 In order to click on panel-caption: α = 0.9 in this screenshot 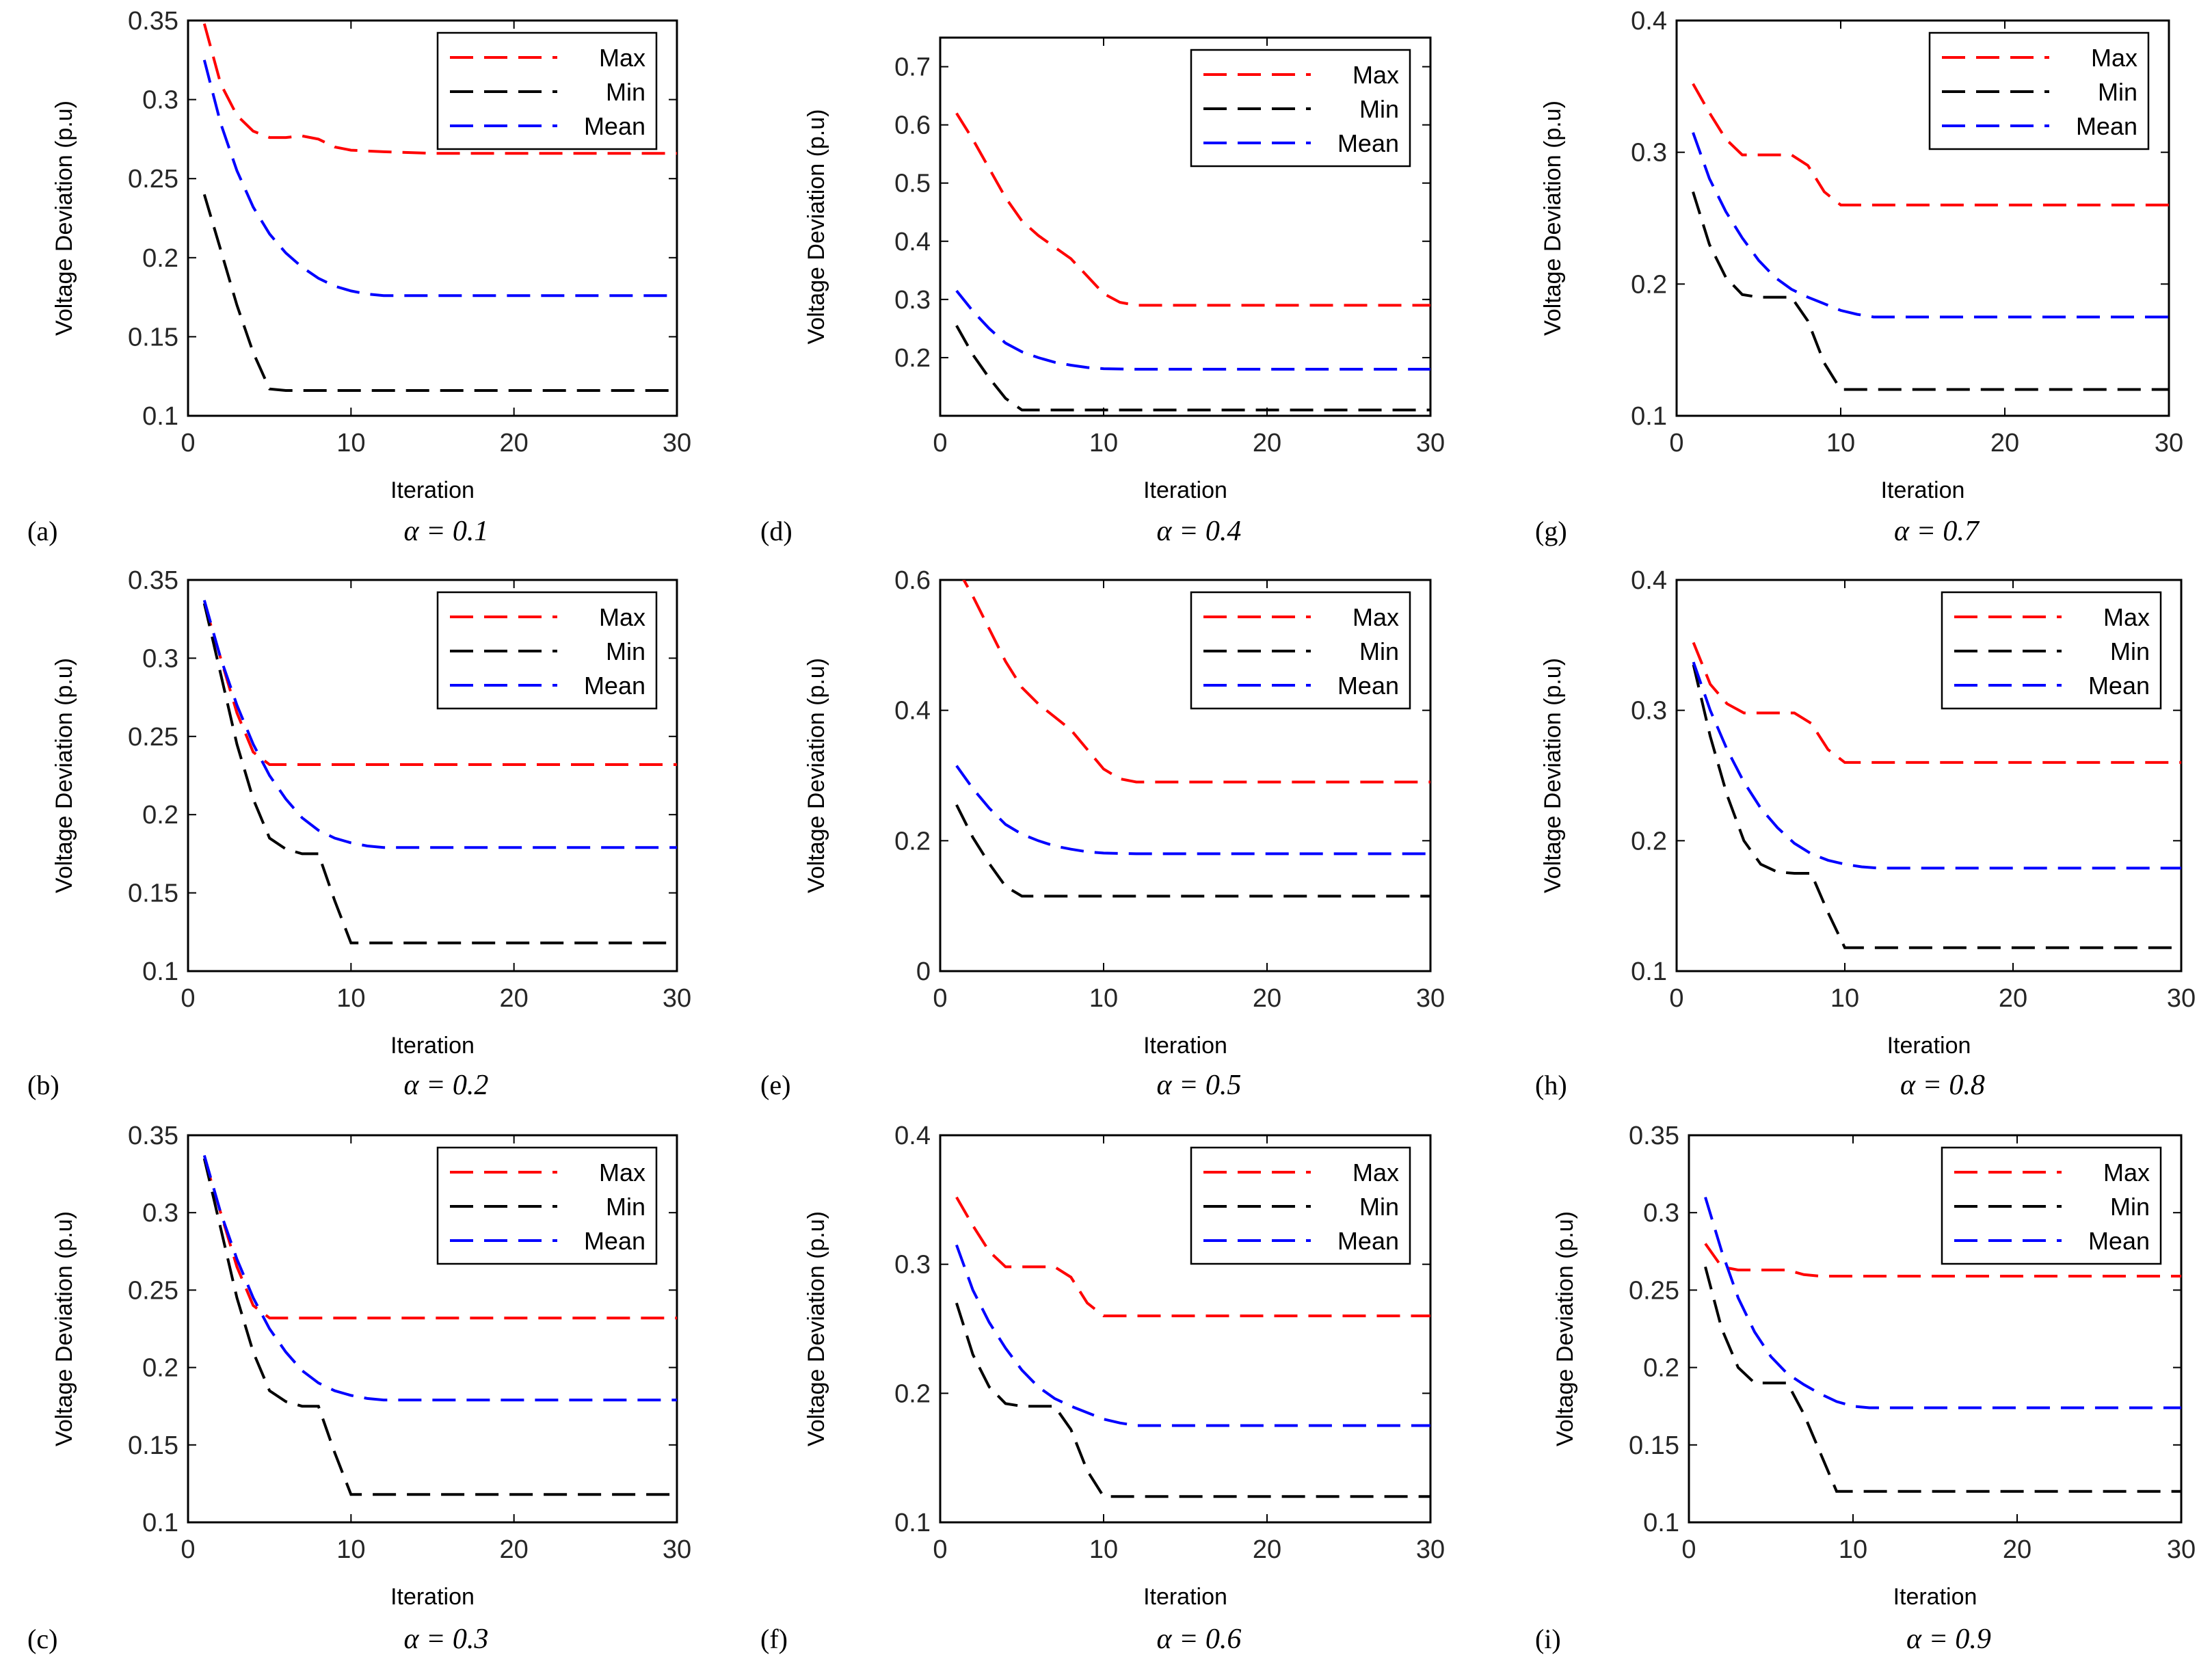, I will do `click(1948, 1639)`.